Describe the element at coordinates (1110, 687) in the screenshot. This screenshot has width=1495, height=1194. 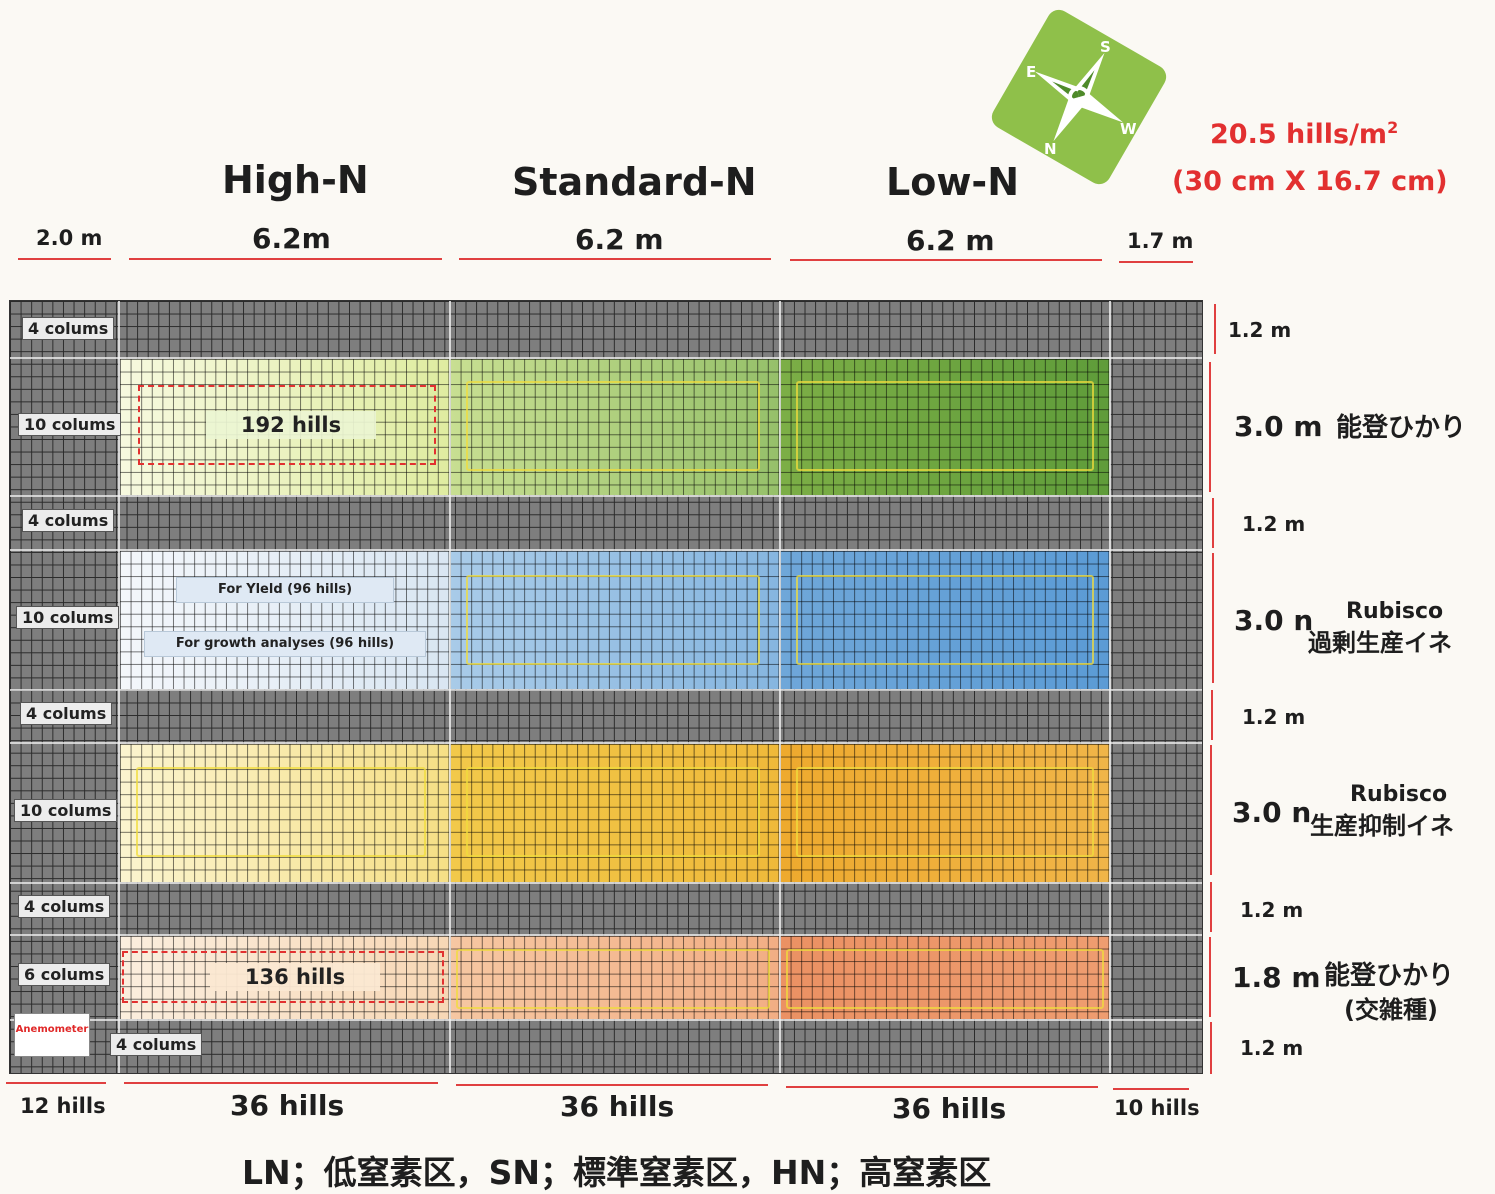
I see `sep-v4` at that location.